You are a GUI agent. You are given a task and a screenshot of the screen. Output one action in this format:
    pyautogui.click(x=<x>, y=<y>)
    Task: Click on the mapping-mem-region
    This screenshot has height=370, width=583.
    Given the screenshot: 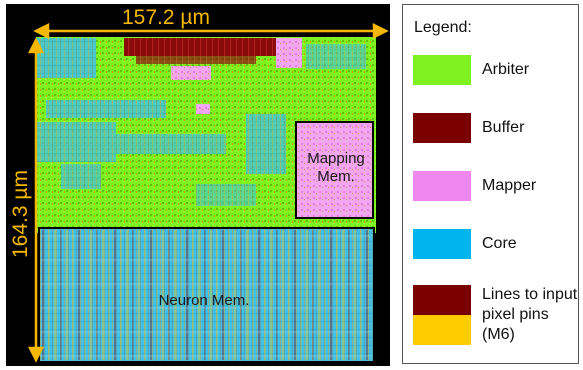 What is the action you would take?
    pyautogui.click(x=334, y=170)
    